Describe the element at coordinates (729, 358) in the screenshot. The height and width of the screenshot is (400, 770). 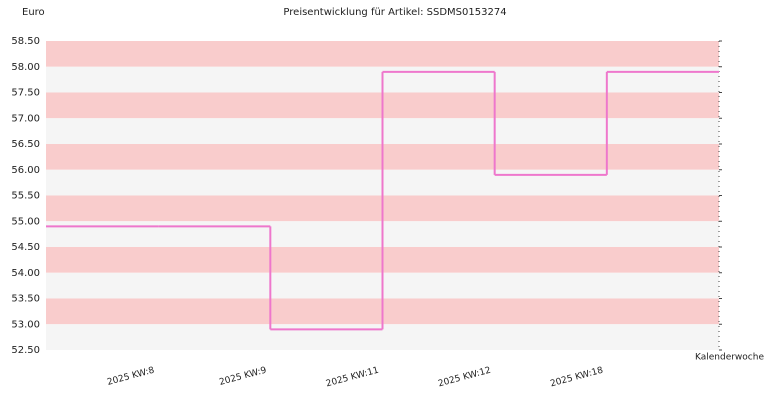
I see `x-axis-title: Kalenderwoche` at that location.